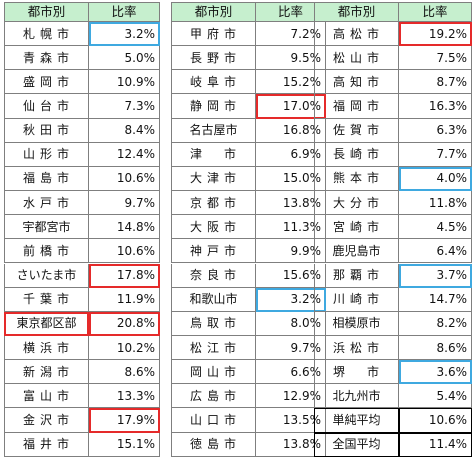  I want to click on city-name: 佐賀市, so click(356, 130).